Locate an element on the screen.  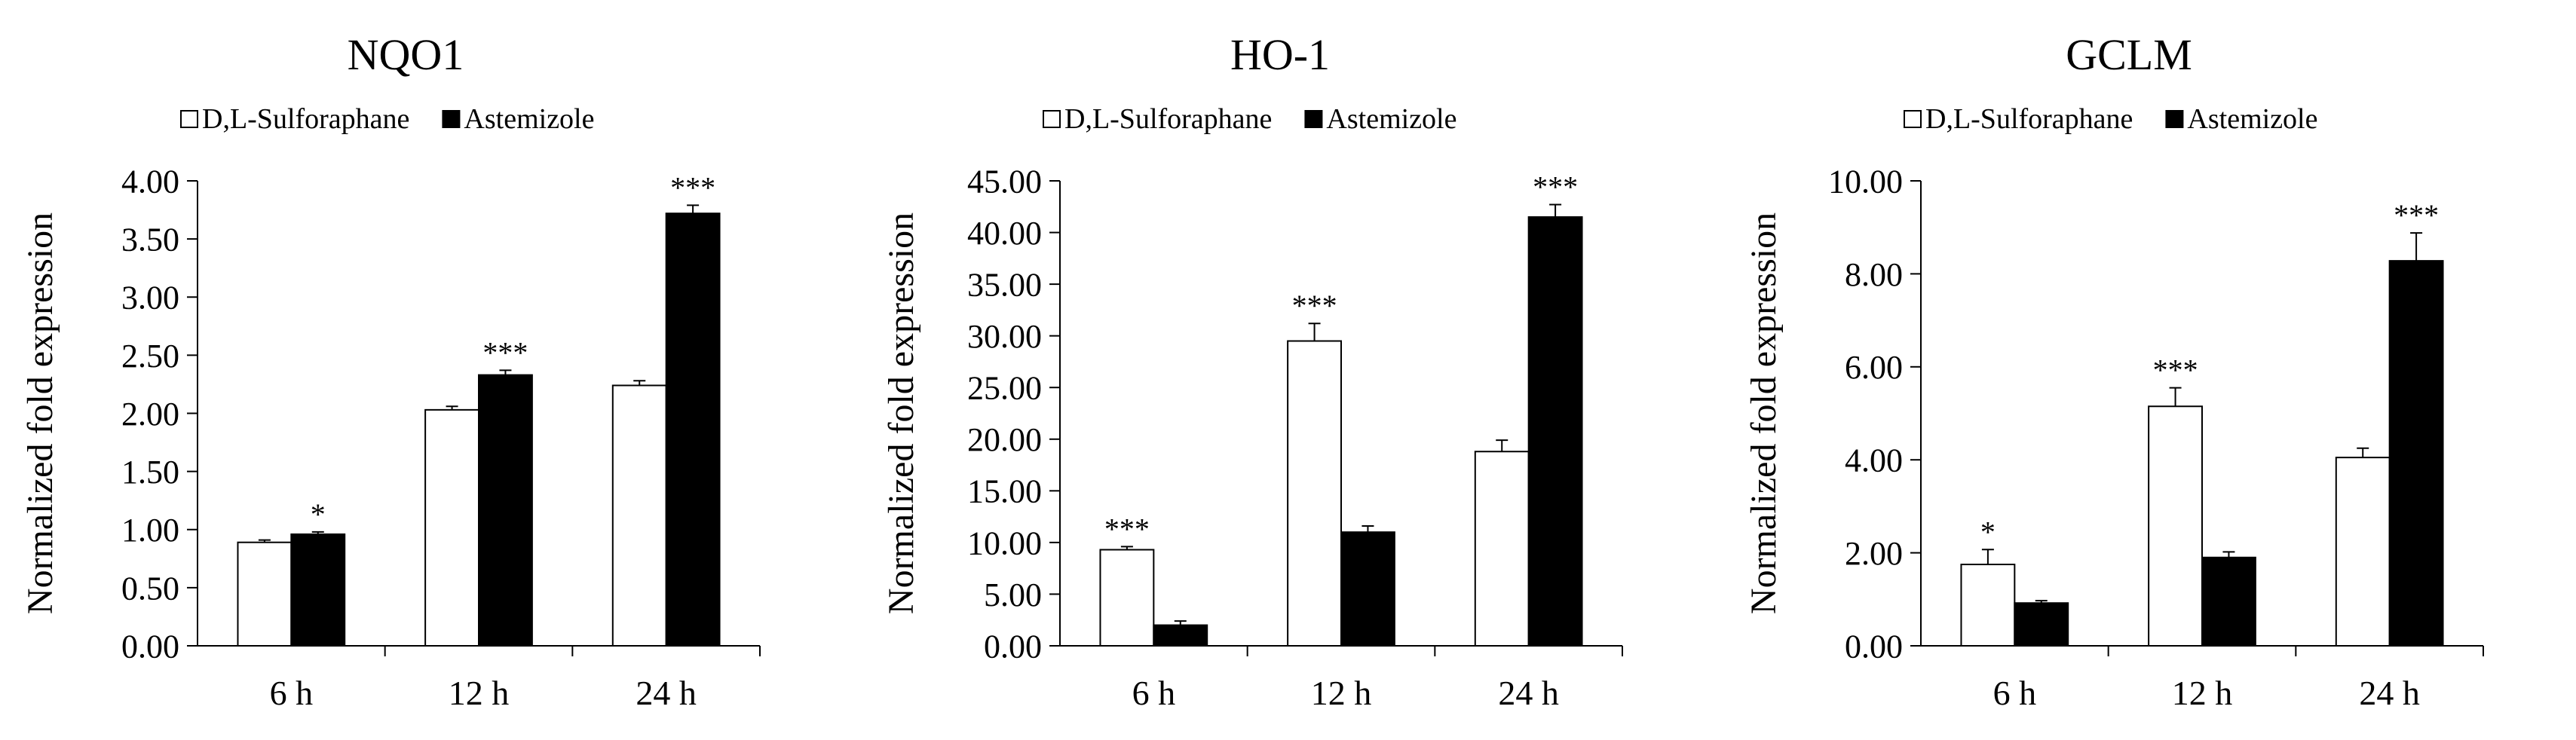
y-tick-label: 6.00 is located at coordinates (1874, 367).